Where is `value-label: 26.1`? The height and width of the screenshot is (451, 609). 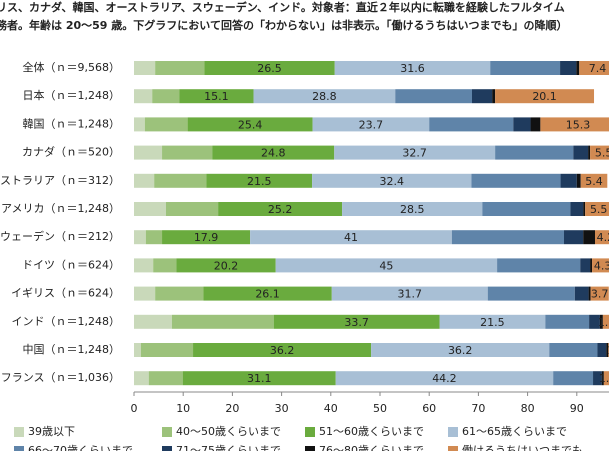 value-label: 26.1 is located at coordinates (267, 294).